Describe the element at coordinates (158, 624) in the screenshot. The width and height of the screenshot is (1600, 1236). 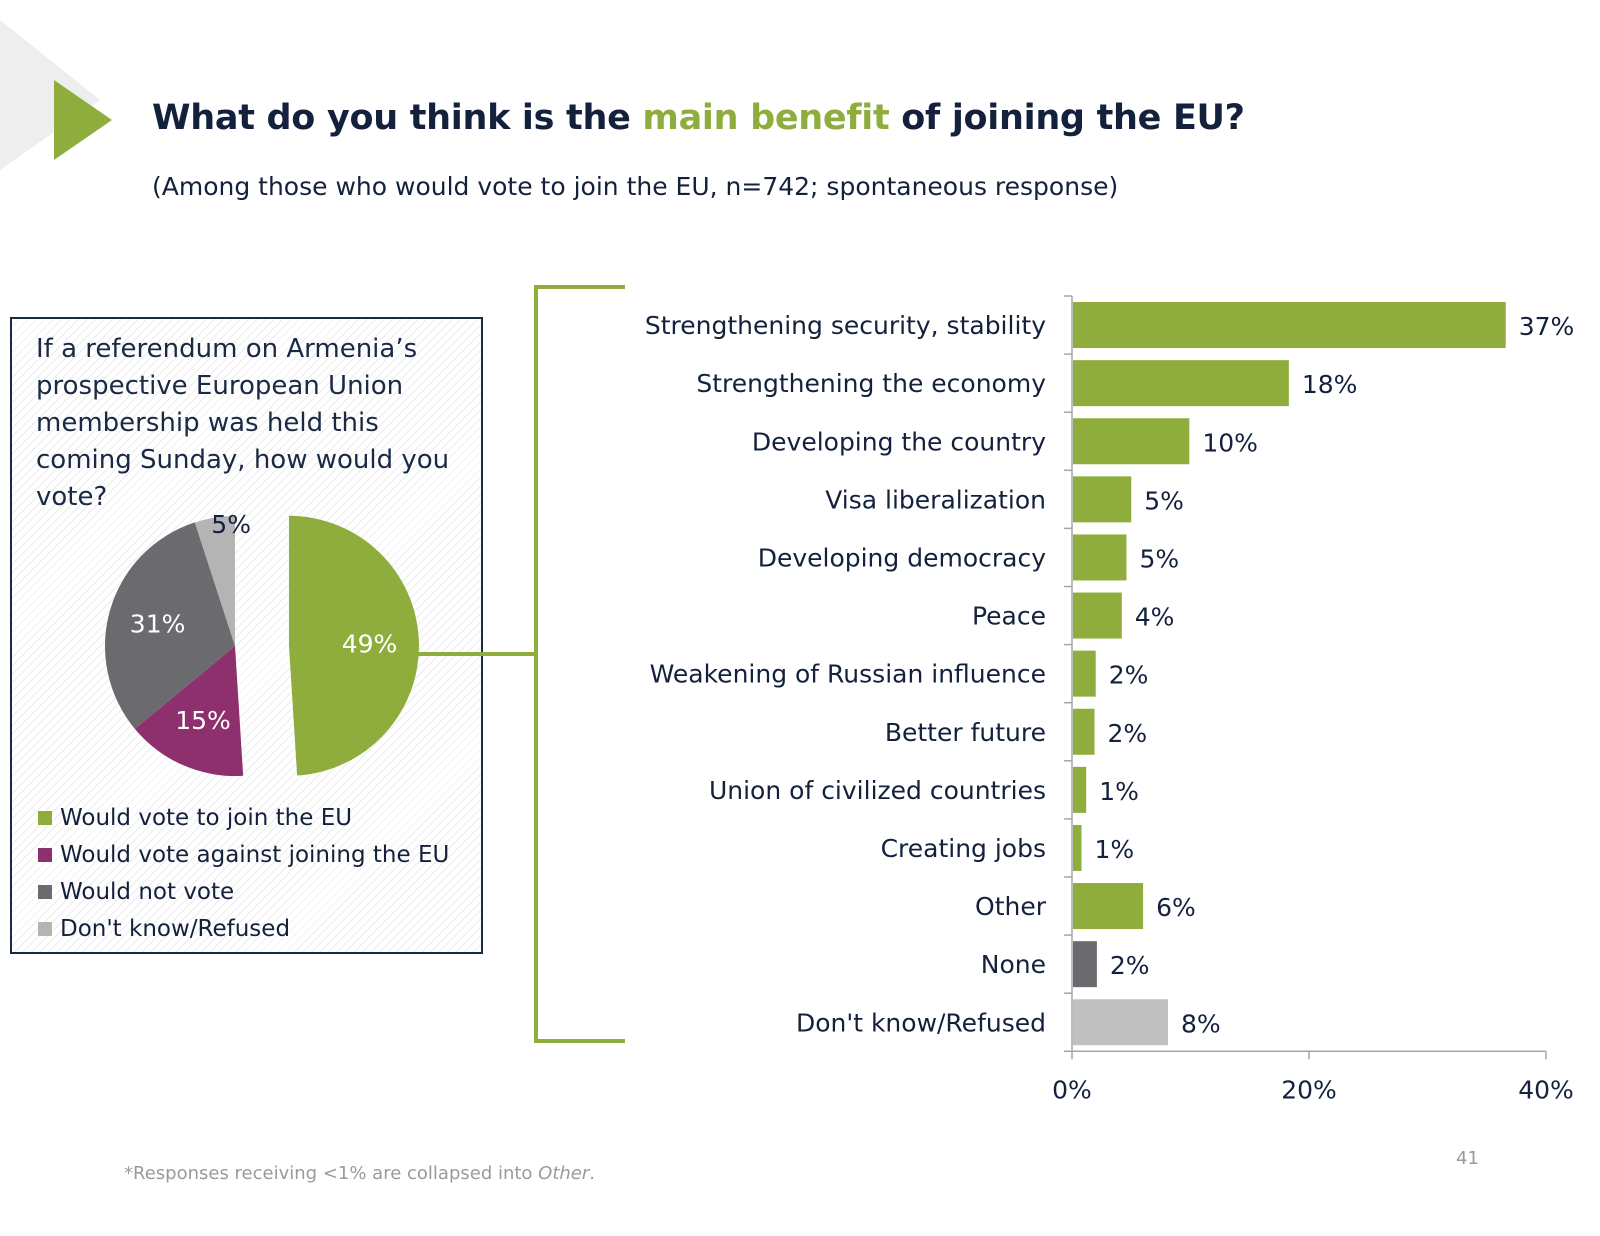
I see `pie-value-label: 31%` at that location.